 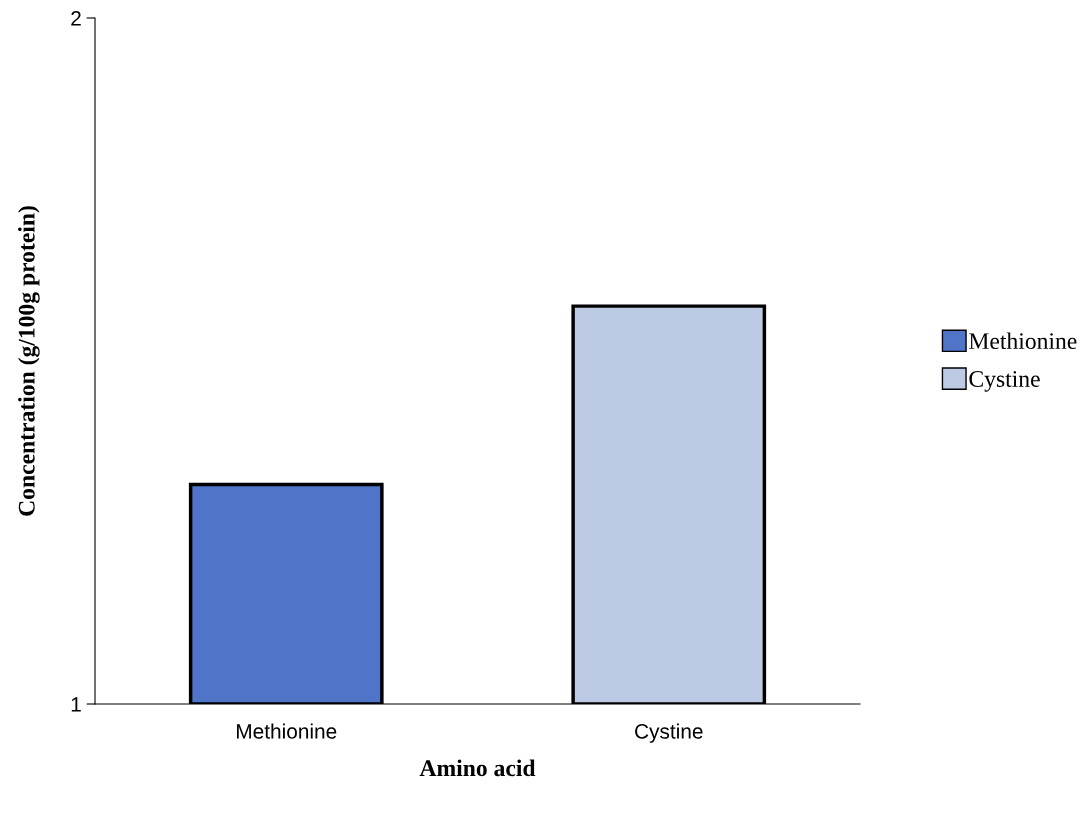 I want to click on x-axis-title: Amino acid, so click(x=477, y=768).